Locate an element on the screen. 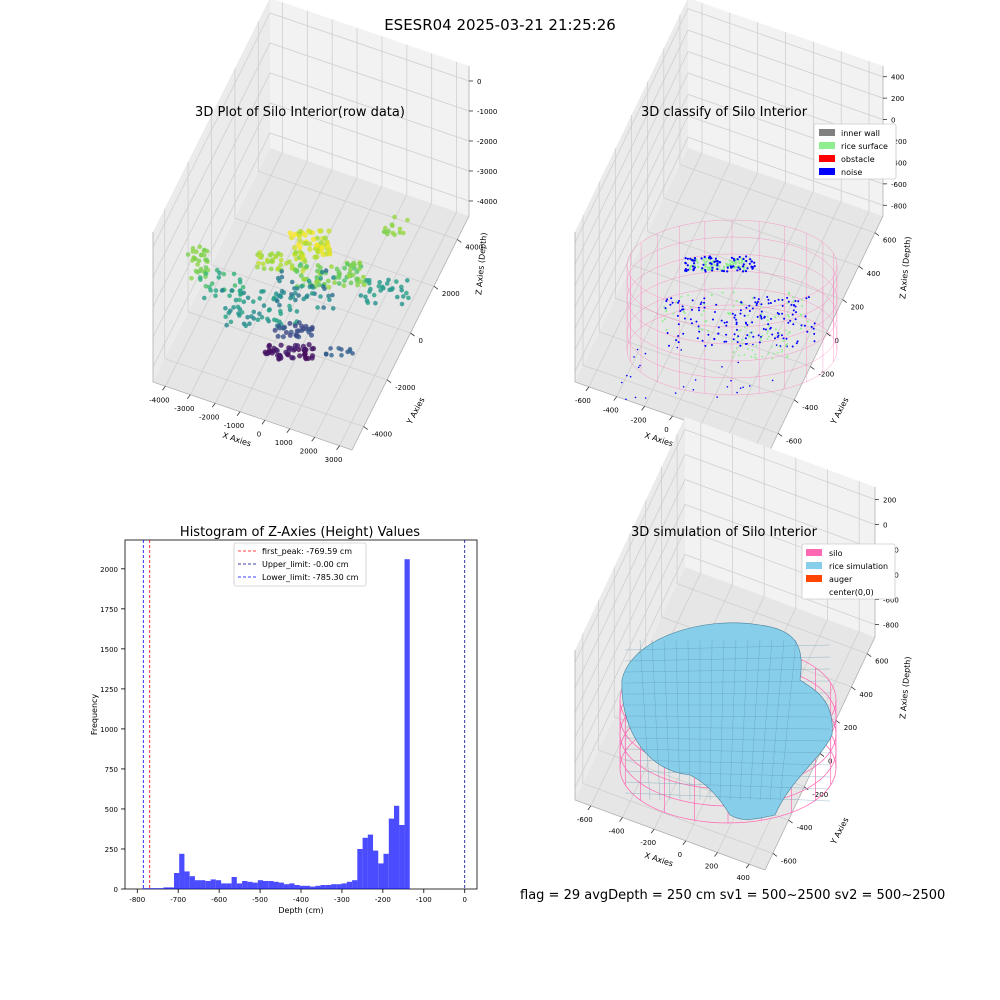  z-axis-label: Z Axies (Depth) is located at coordinates (905, 687).